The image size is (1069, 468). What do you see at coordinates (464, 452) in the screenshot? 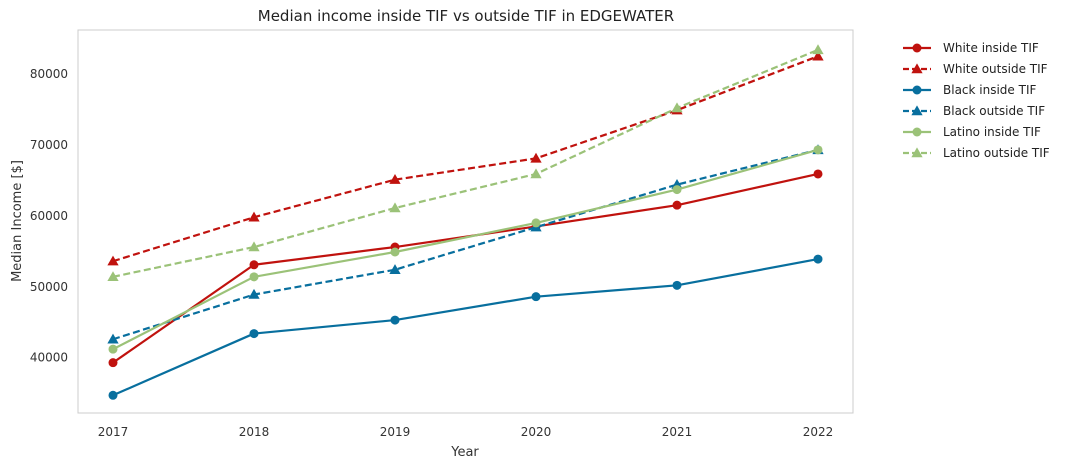
I see `x-axis-label: Year` at bounding box center [464, 452].